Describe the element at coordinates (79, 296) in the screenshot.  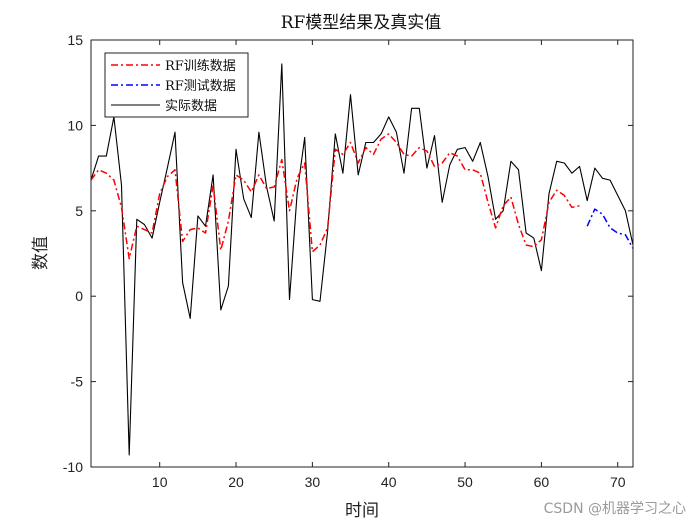
I see `y-tick-label: 0` at that location.